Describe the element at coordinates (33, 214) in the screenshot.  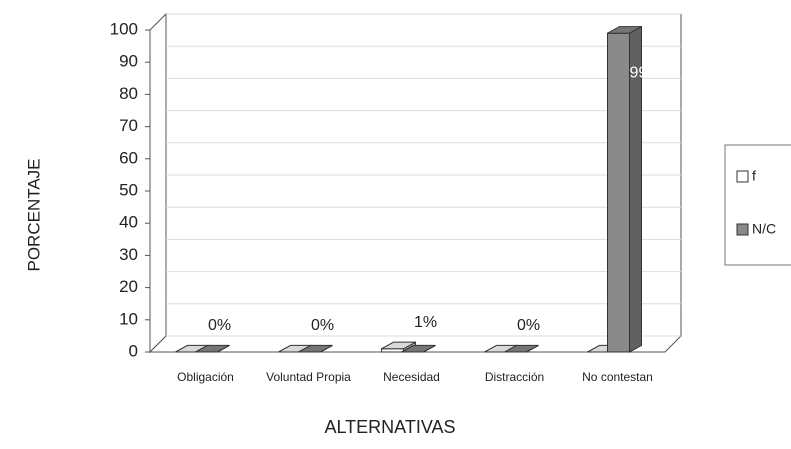
I see `y-axis-title: PORCENTAJE` at that location.